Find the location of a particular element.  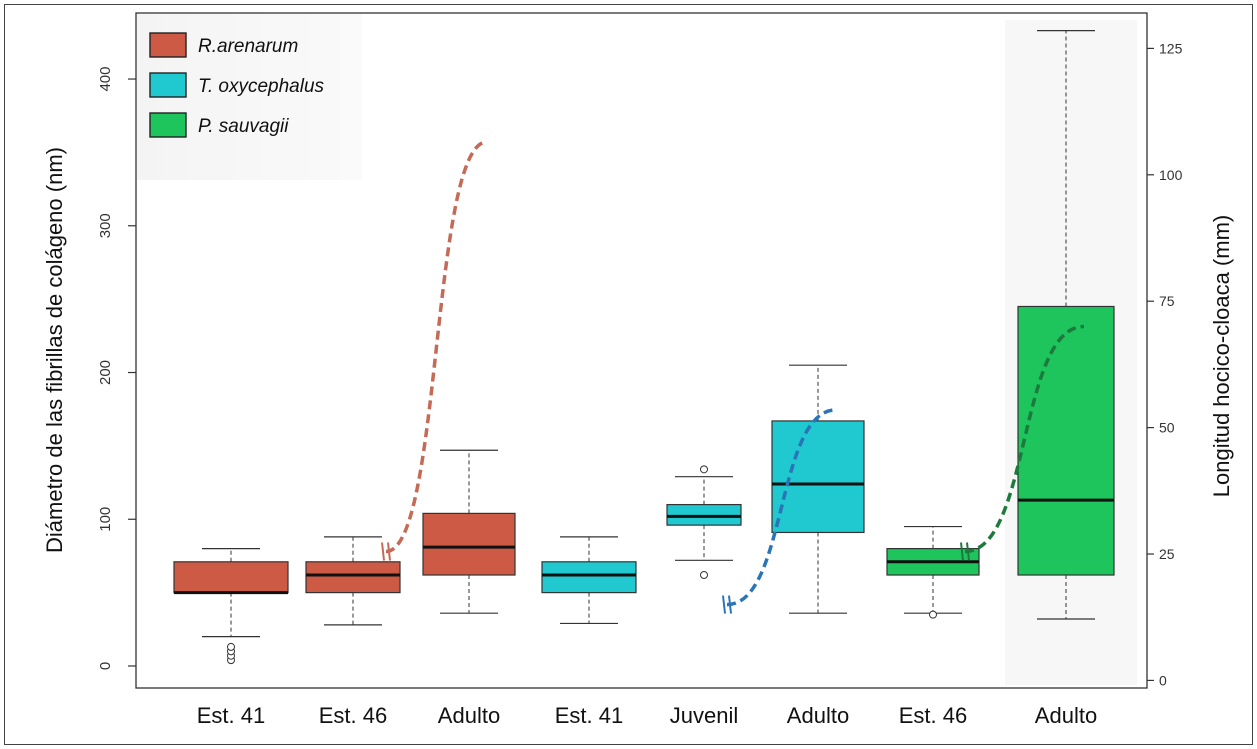

y2-tick-label: 125 is located at coordinates (1171, 48).